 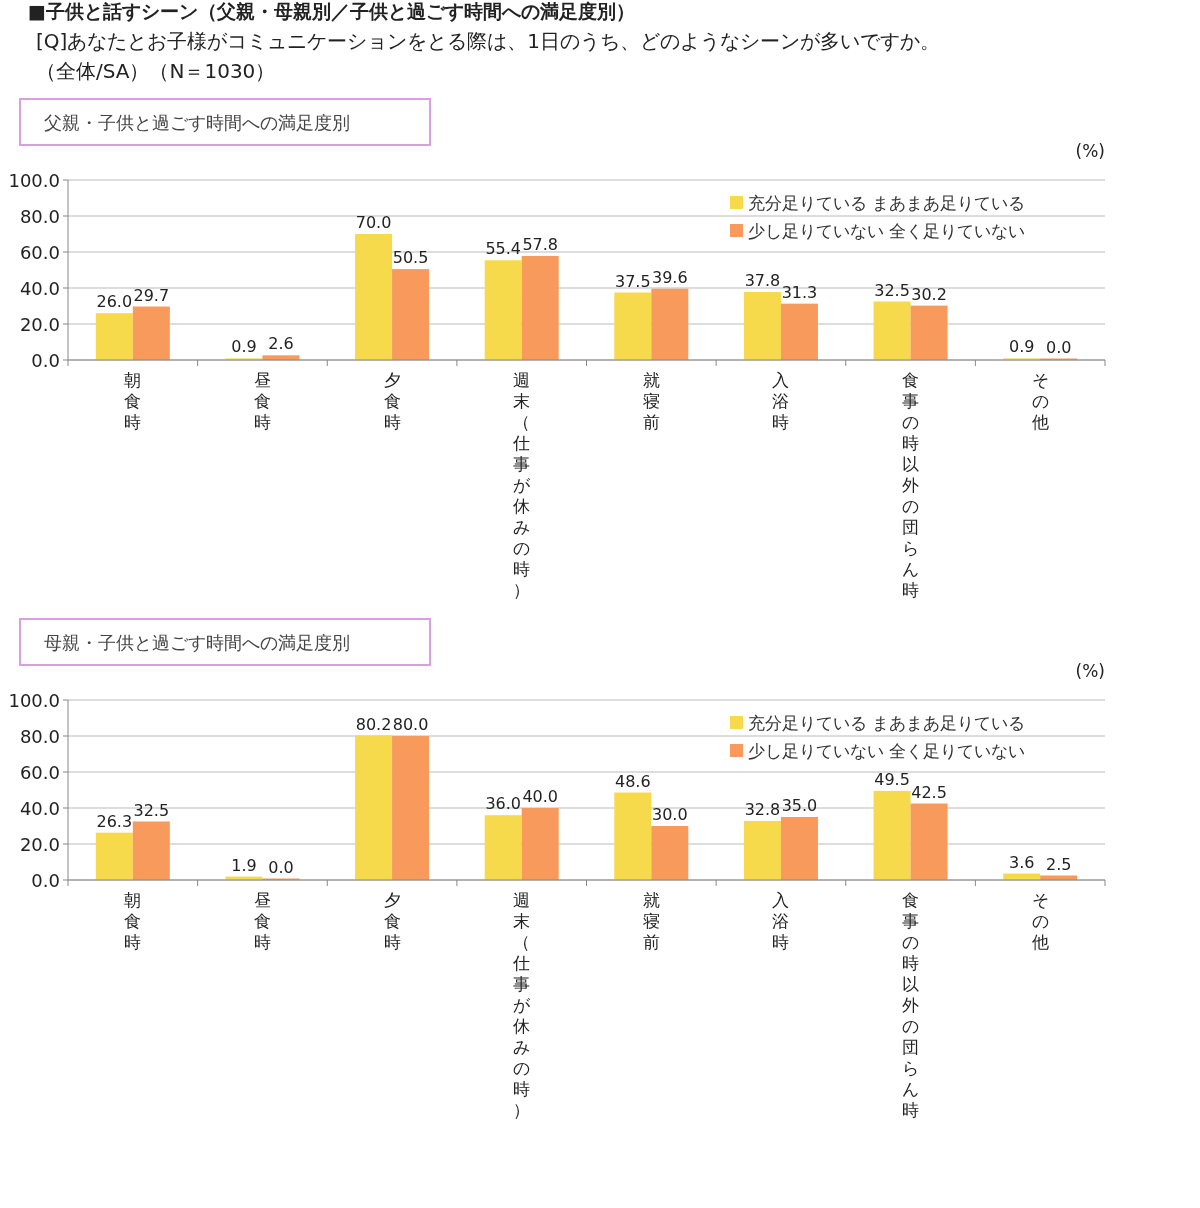 I want to click on data-label: 35.0, so click(x=799, y=805).